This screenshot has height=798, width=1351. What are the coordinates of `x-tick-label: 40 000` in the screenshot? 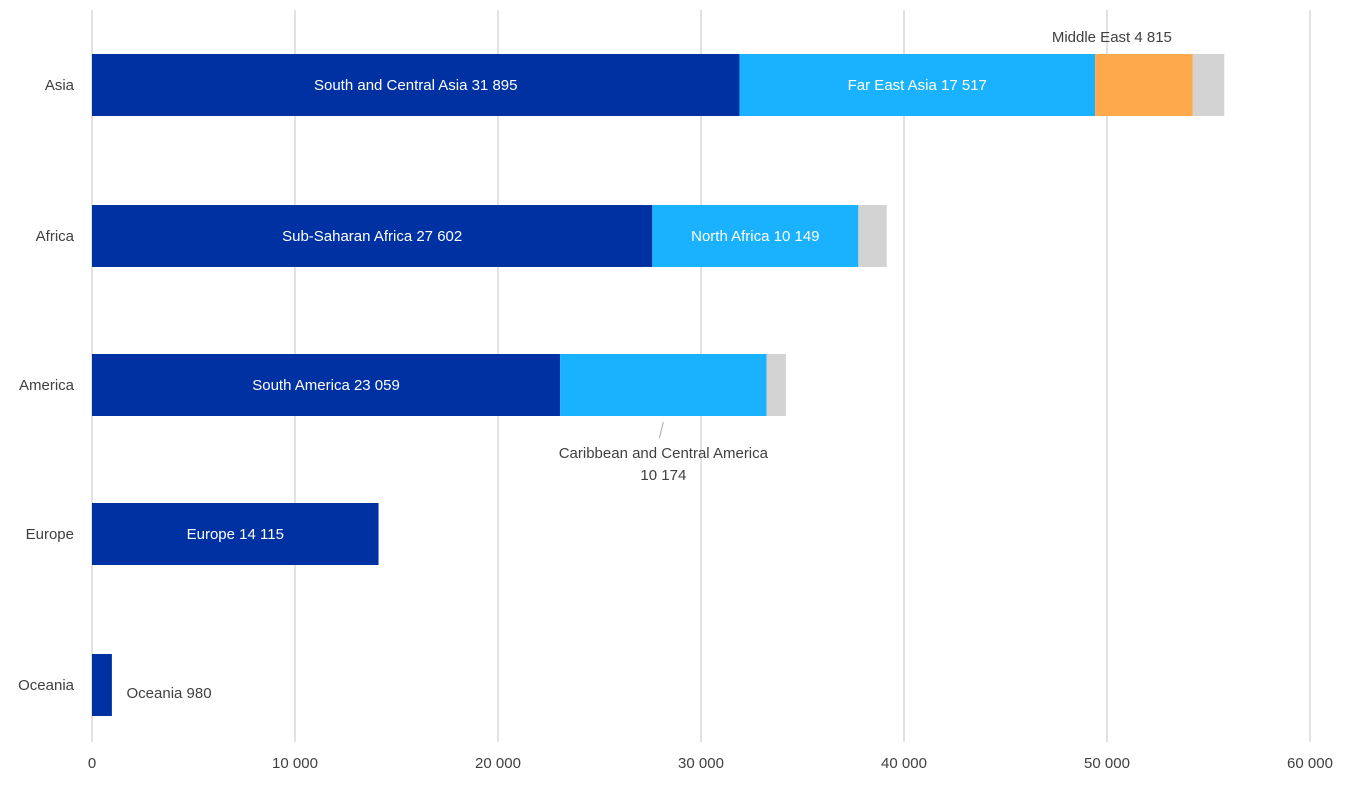 It's located at (904, 763).